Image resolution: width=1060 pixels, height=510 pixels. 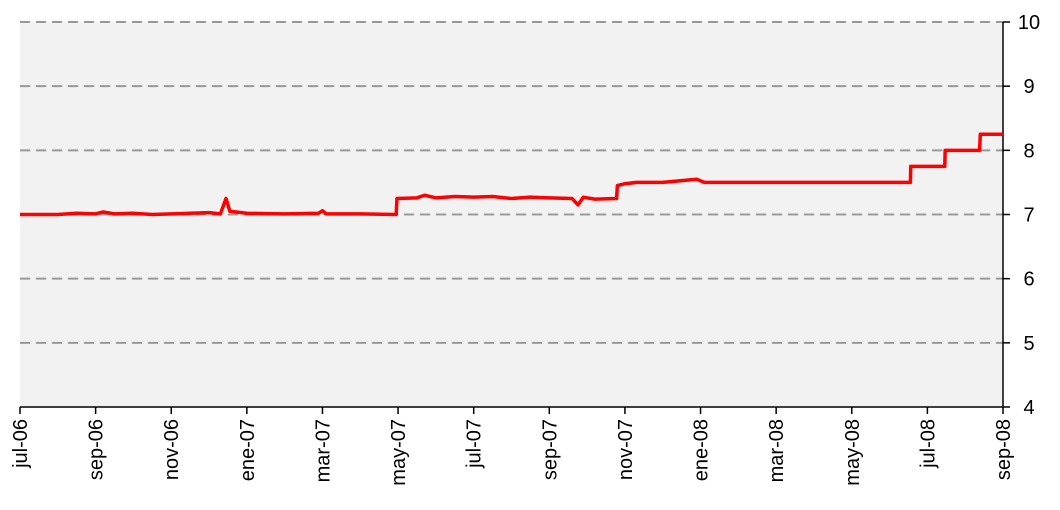 What do you see at coordinates (853, 452) in the screenshot?
I see `x-tick-label: may-08` at bounding box center [853, 452].